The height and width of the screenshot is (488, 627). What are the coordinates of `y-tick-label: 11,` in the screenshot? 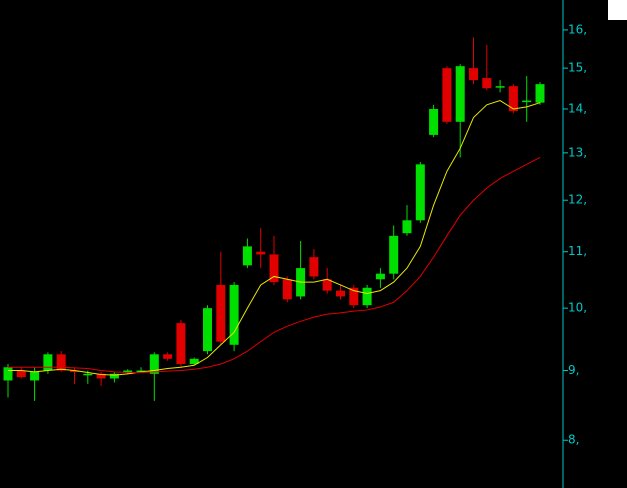 It's located at (577, 251).